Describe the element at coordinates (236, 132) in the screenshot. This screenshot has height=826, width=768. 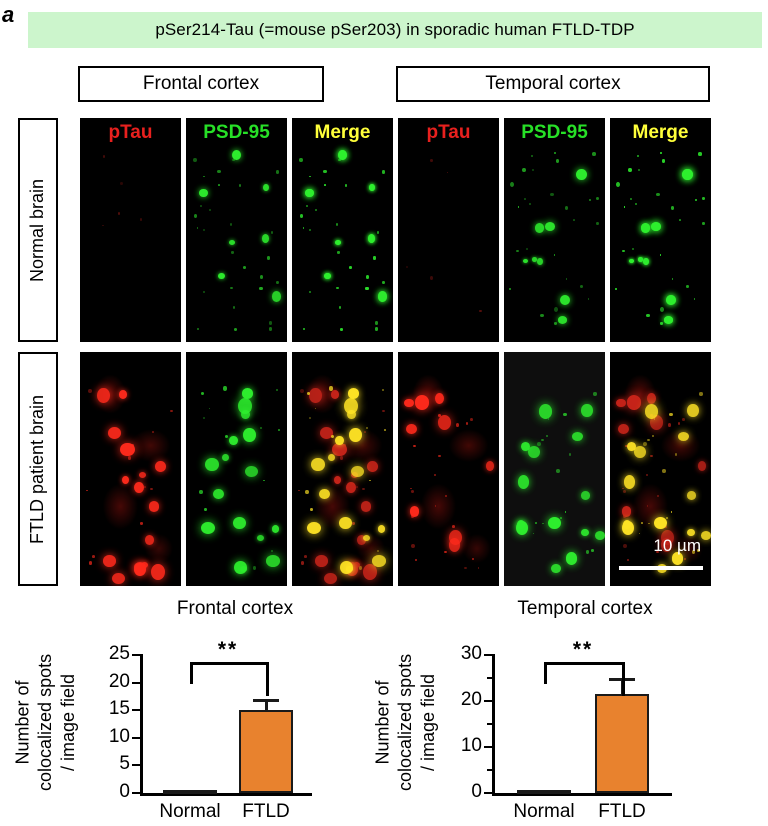
I see `channel-label-psd95: PSD-95` at that location.